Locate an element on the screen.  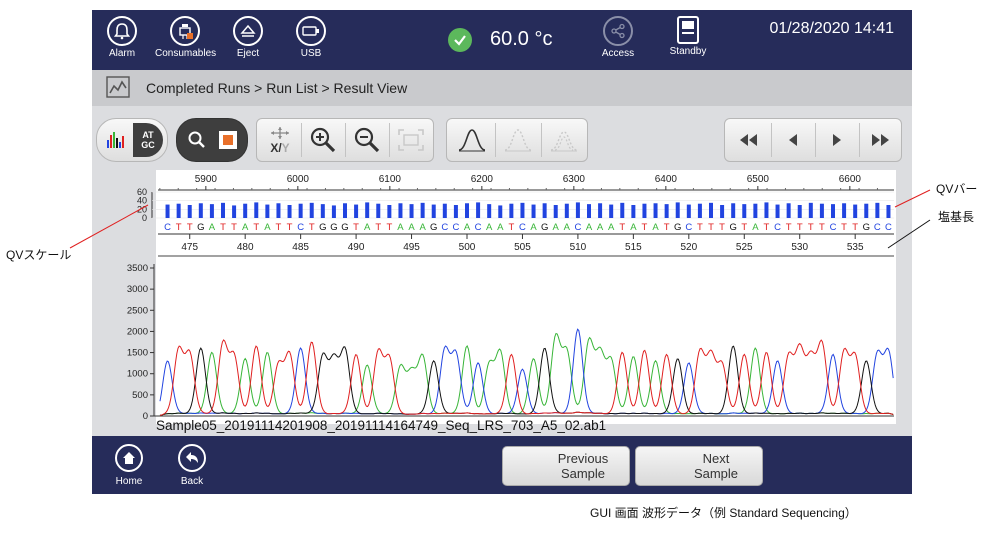
consumables-button: Consumables is located at coordinates (185, 37).